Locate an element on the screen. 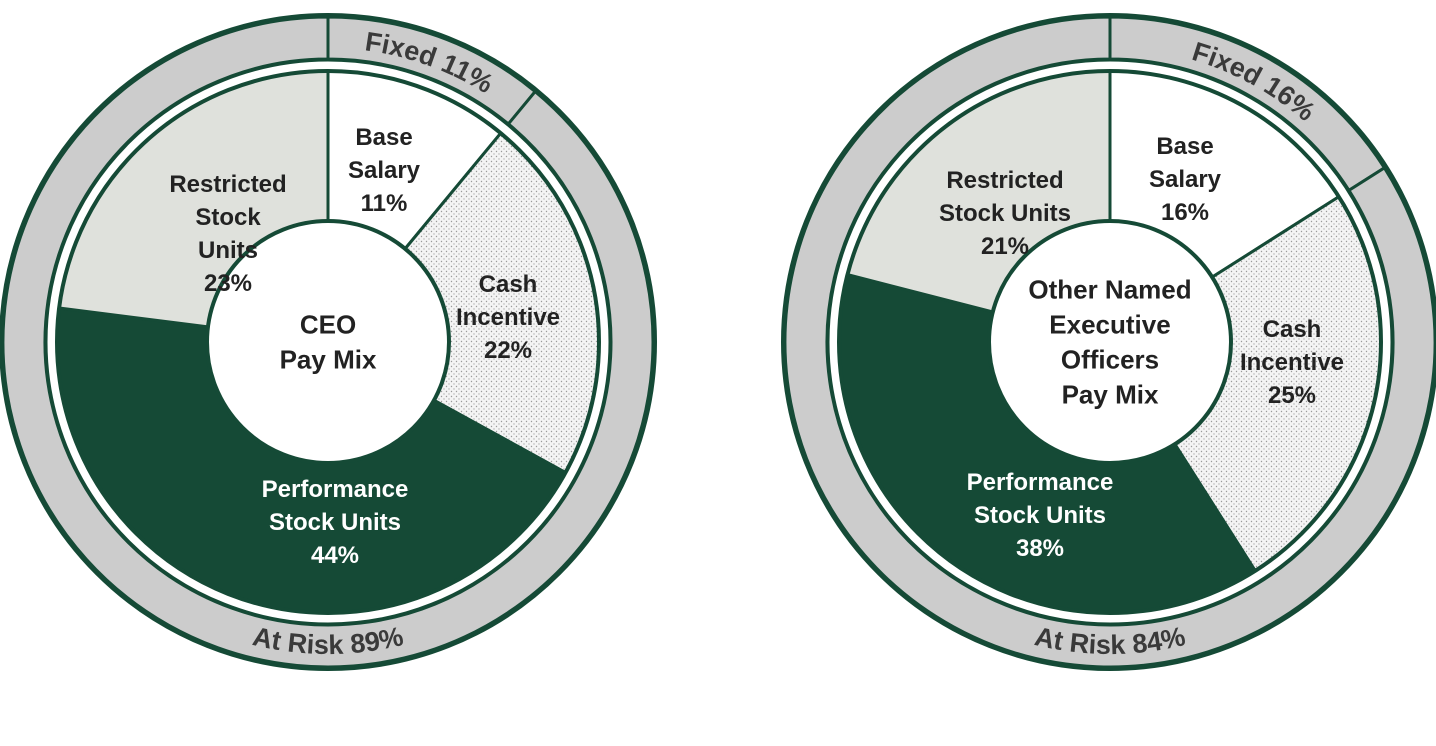  slice-label-cash-incentive: Cash Incentive 25% is located at coordinates (1292, 362).